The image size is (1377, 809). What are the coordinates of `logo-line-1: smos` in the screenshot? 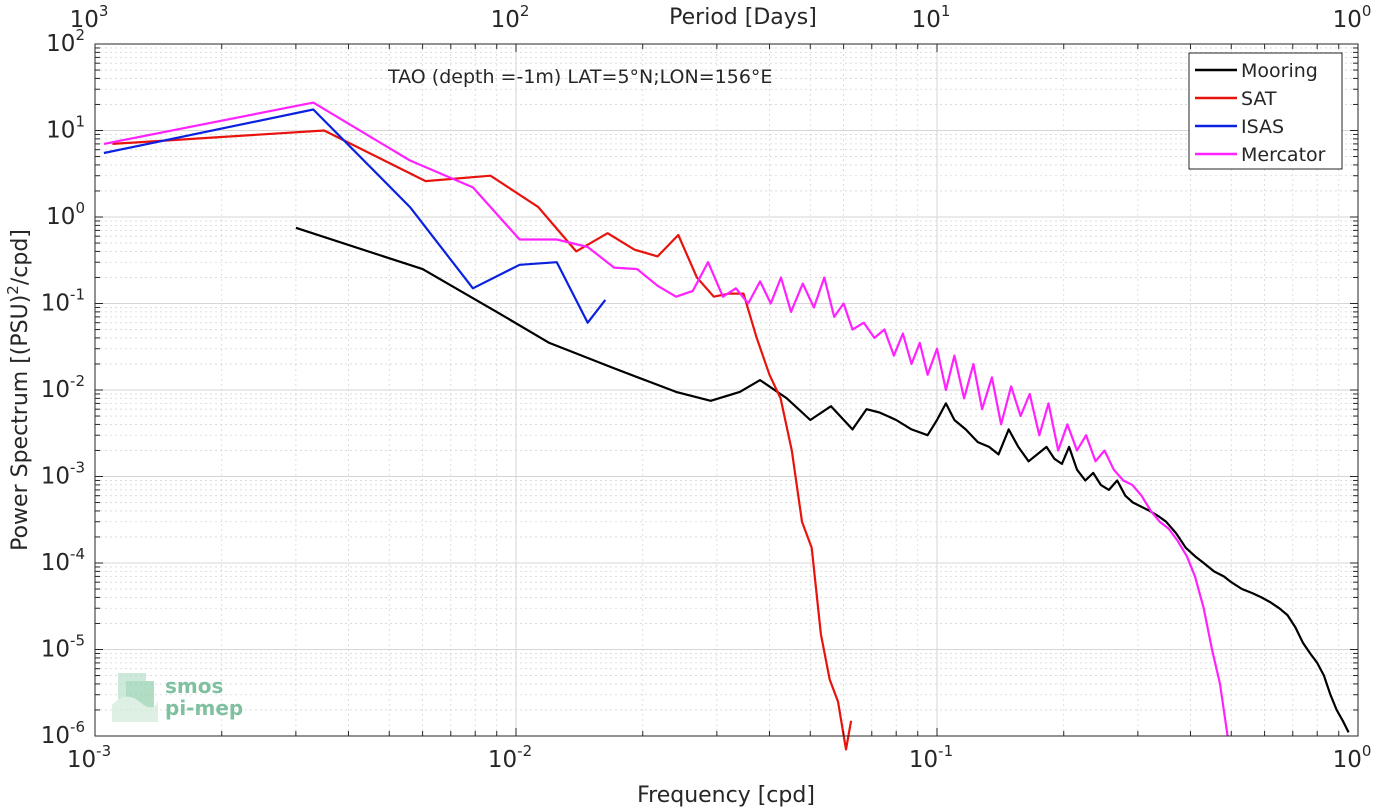 It's located at (194, 686).